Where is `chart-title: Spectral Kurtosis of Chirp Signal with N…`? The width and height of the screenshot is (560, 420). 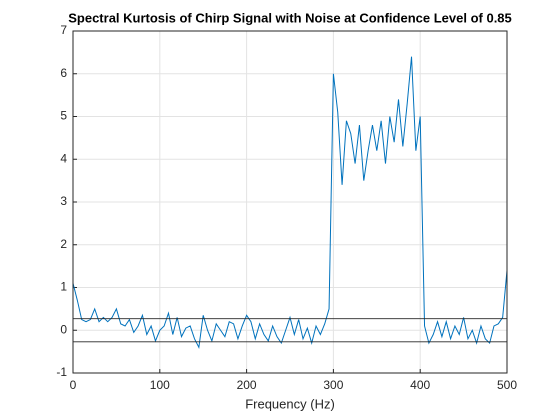 chart-title: Spectral Kurtosis of Chirp Signal with N… is located at coordinates (290, 17).